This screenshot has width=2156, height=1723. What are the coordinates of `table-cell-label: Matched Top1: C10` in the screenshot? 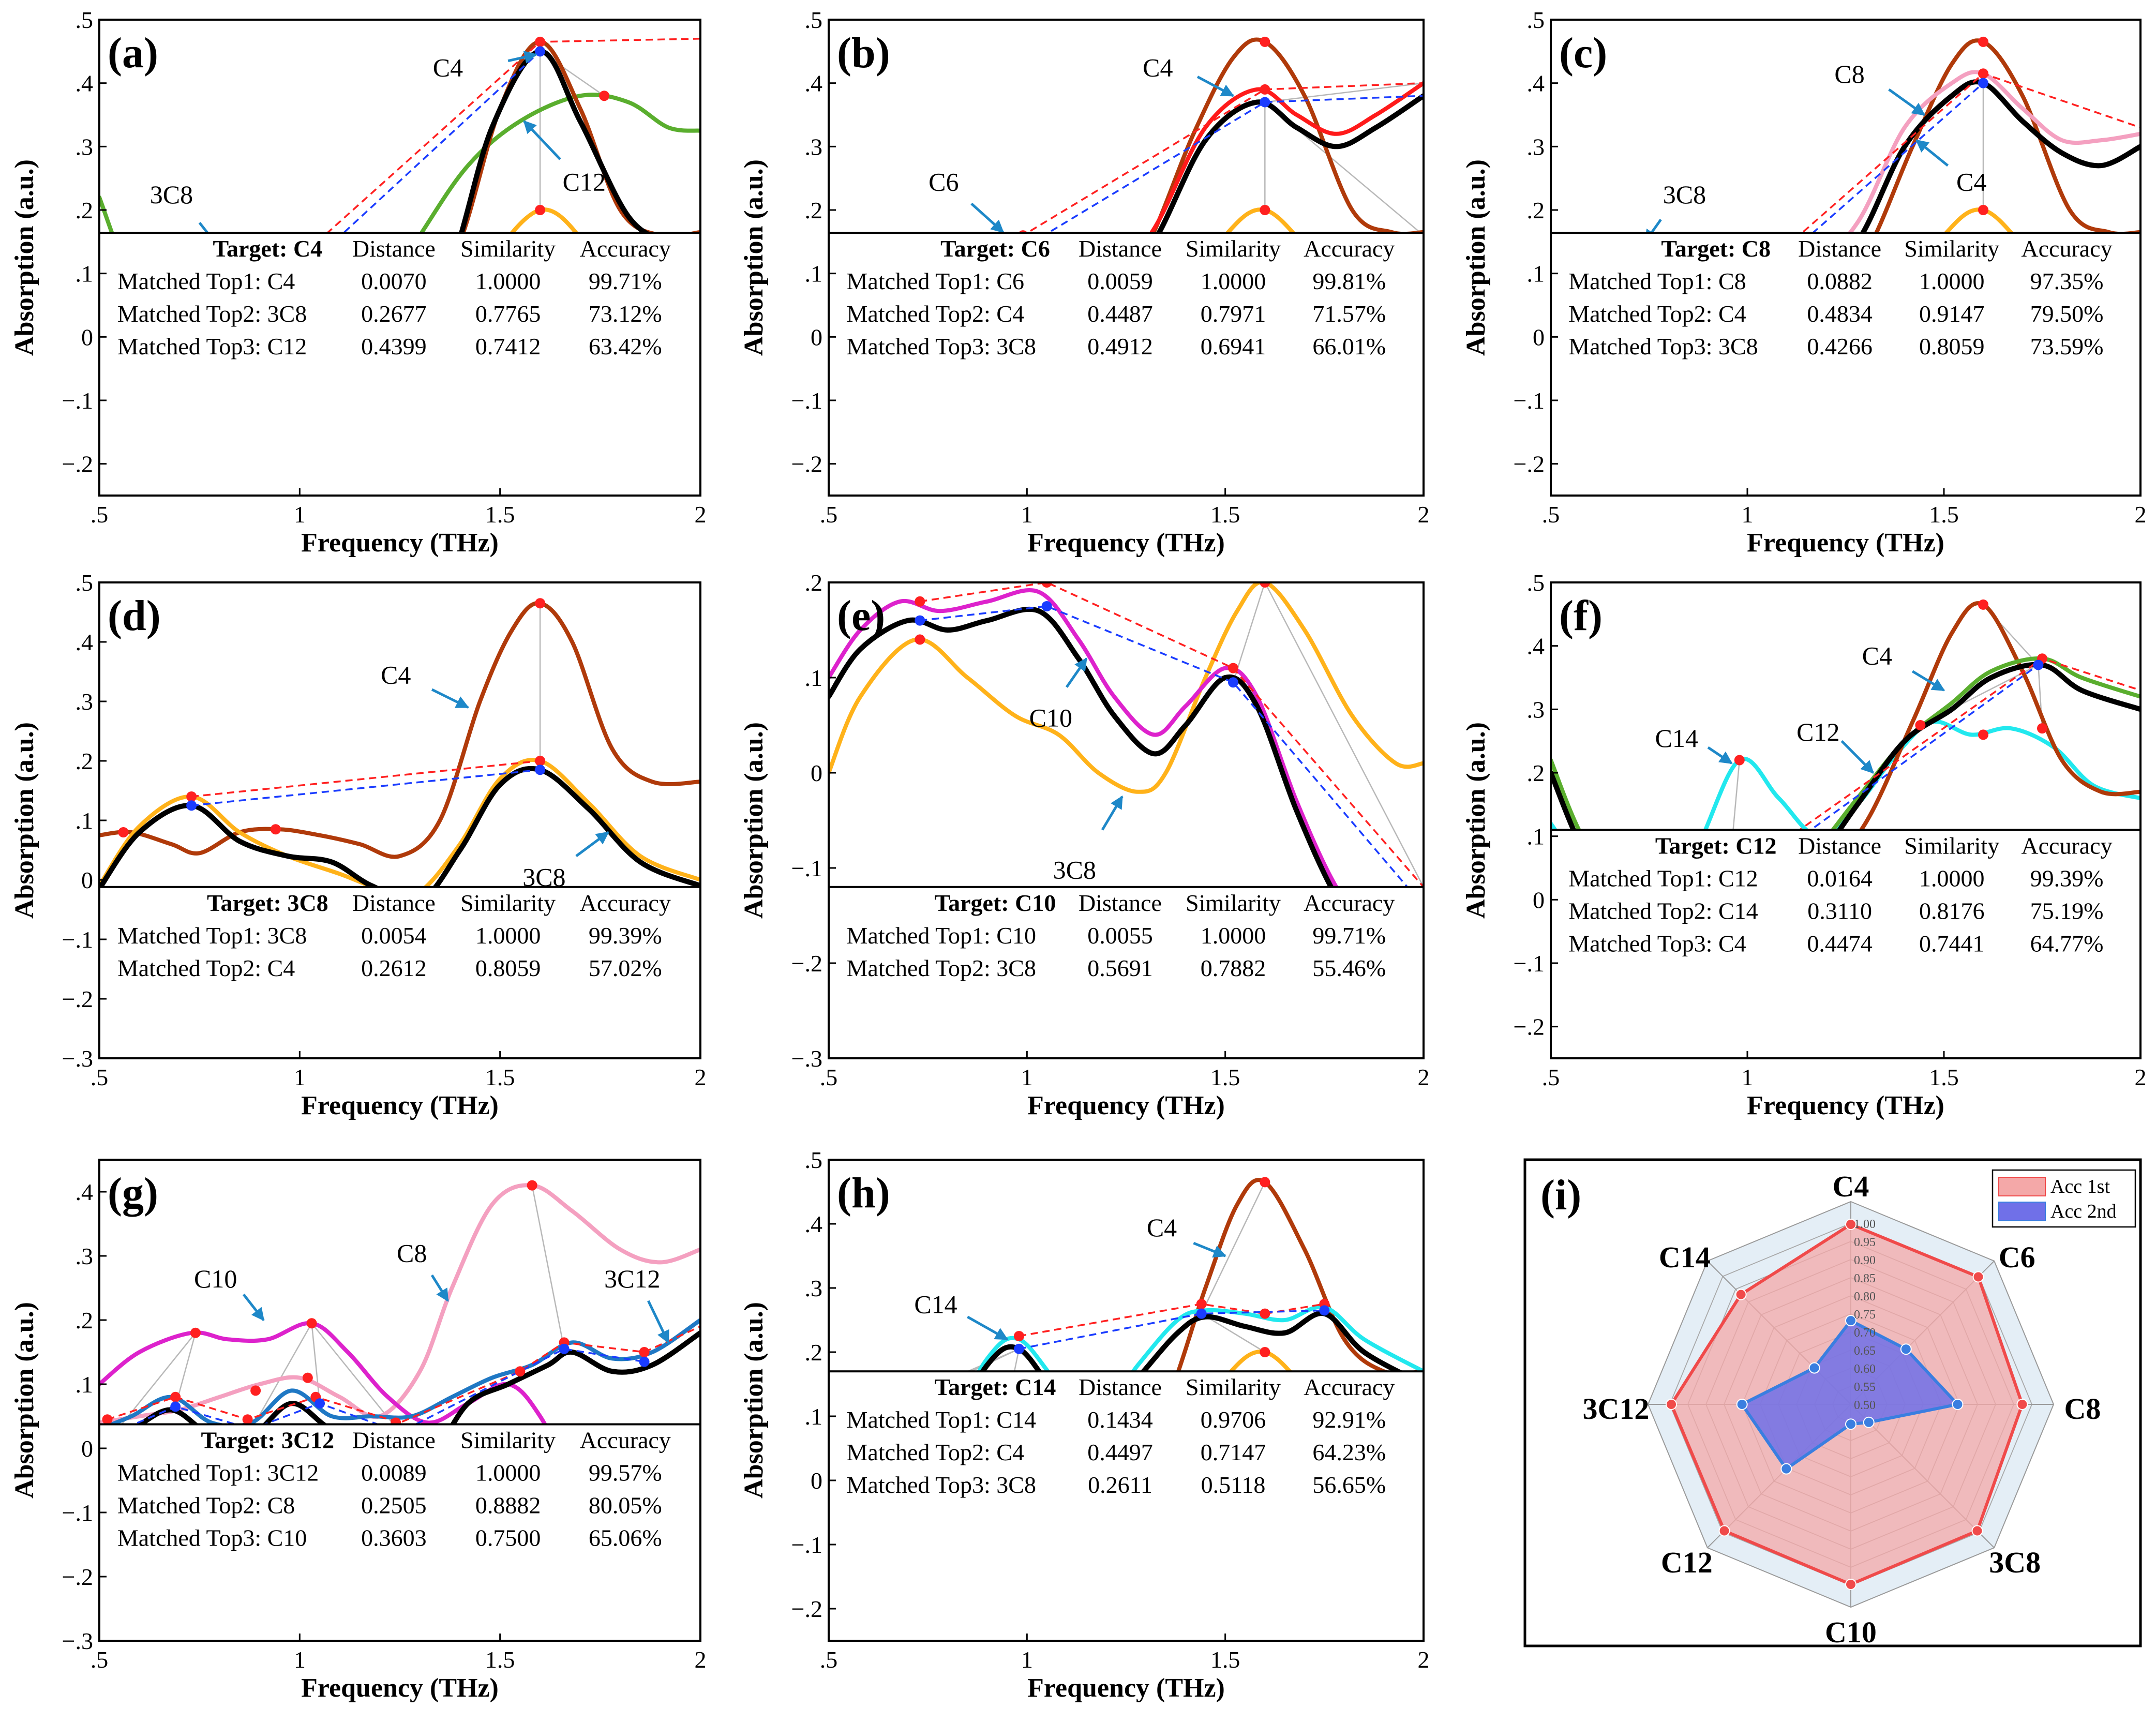 It's located at (942, 935).